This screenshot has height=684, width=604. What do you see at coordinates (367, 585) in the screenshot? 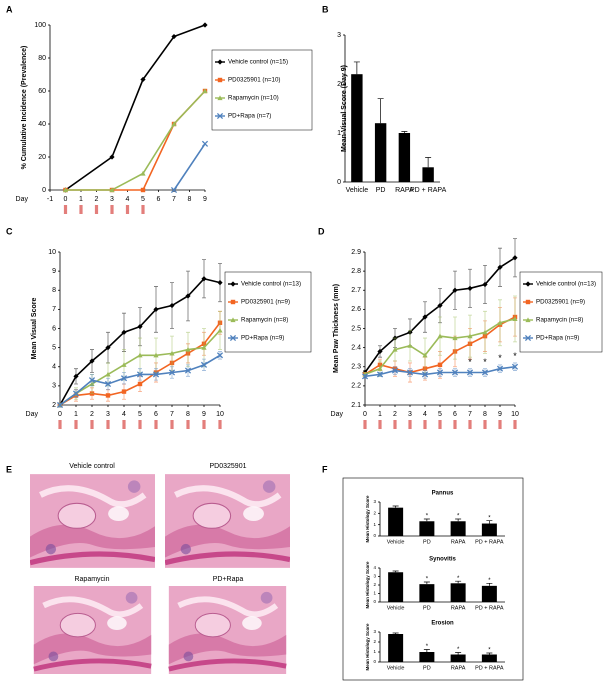
I see `y-axis-label: Mean Histology Score` at bounding box center [367, 585].